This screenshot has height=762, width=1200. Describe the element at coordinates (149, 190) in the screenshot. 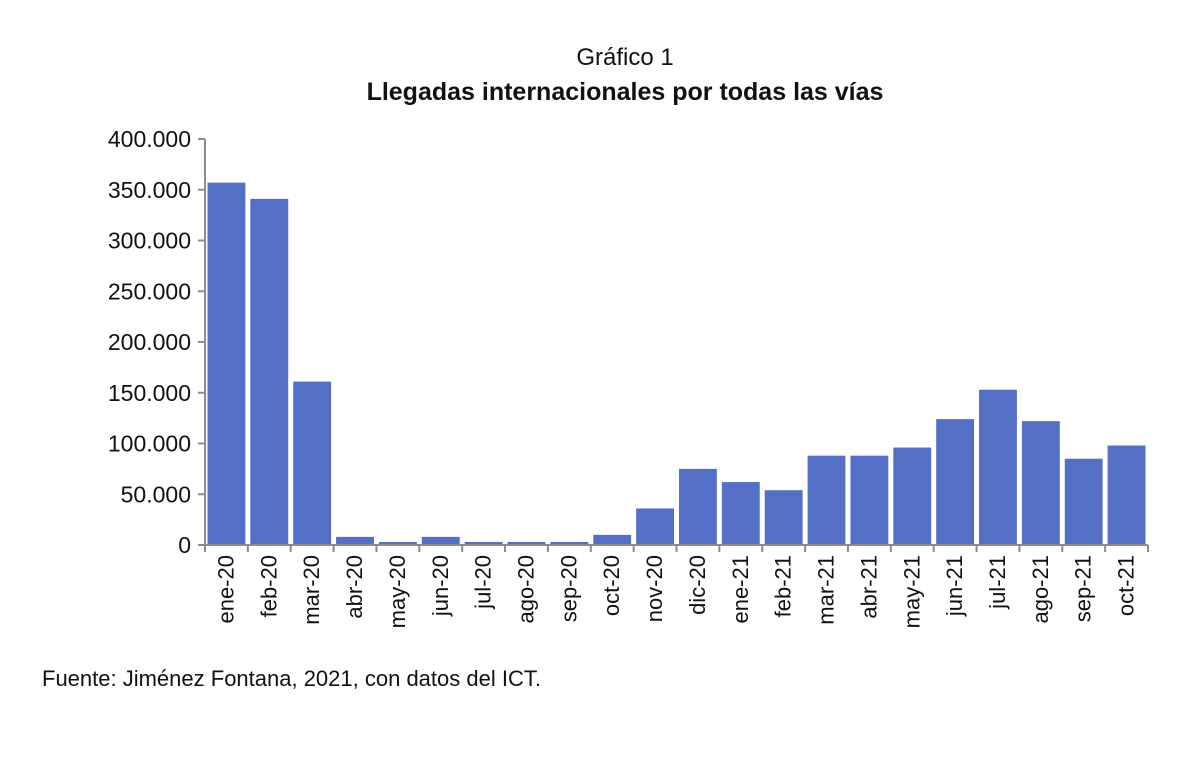

I see `y-tick-label: 350.000` at that location.